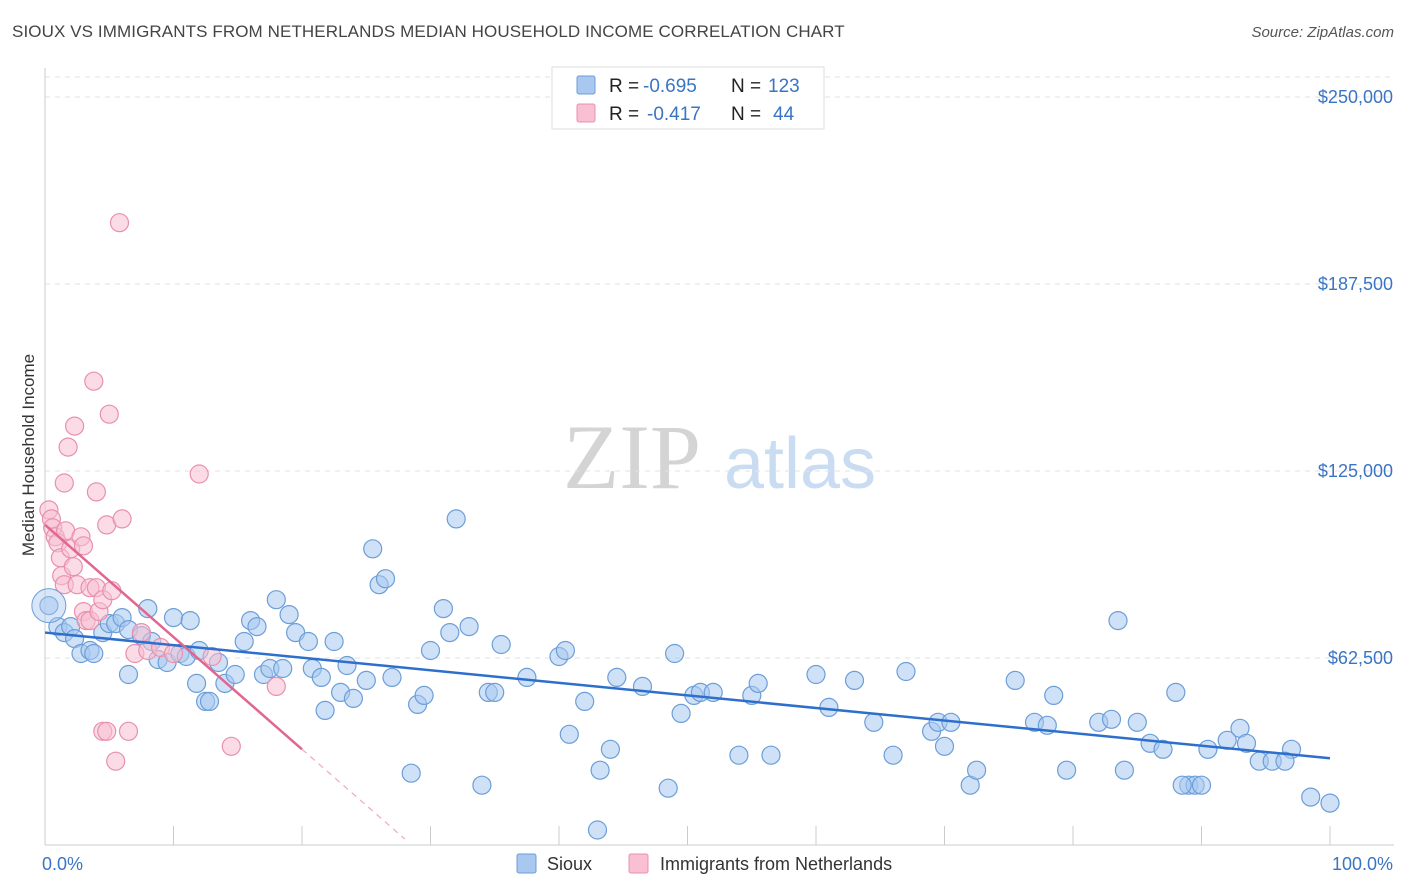 This screenshot has height=892, width=1406. What do you see at coordinates (670, 86) in the screenshot?
I see `legend-r-value-sioux: -0.695` at bounding box center [670, 86].